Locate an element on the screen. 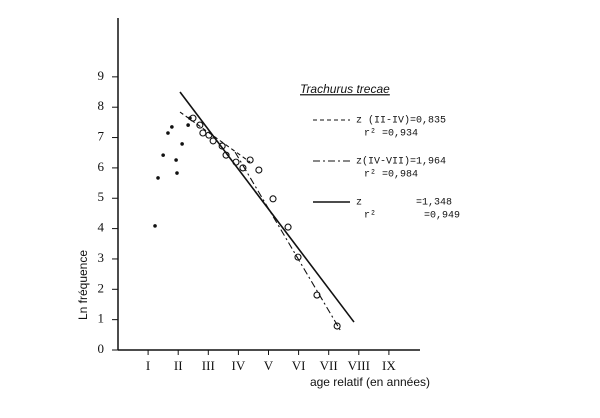 The width and height of the screenshot is (600, 418). y-tick-label: 5 is located at coordinates (101, 196).